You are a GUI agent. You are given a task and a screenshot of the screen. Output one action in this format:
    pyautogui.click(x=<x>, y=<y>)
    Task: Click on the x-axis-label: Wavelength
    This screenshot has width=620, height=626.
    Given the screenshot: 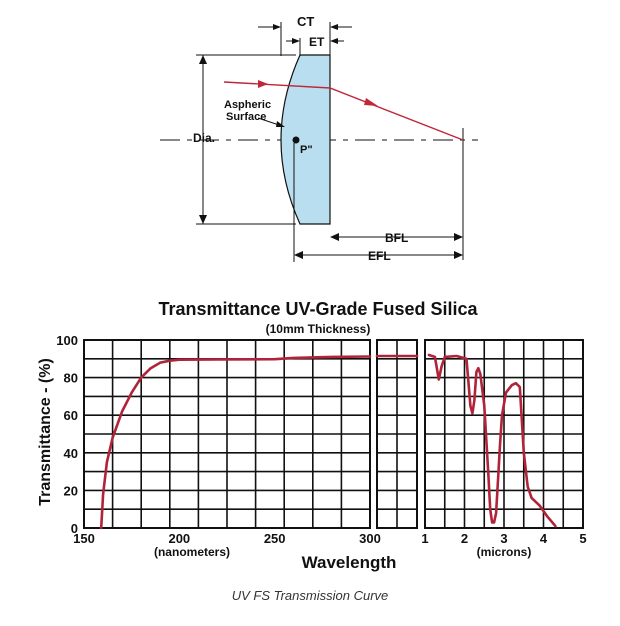 What is the action you would take?
    pyautogui.click(x=349, y=562)
    